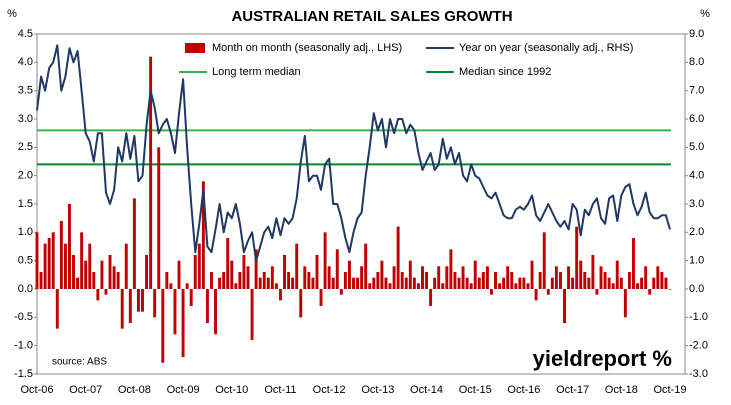 This screenshot has height=405, width=731. I want to click on y2-tick-label: 6.0, so click(696, 119).